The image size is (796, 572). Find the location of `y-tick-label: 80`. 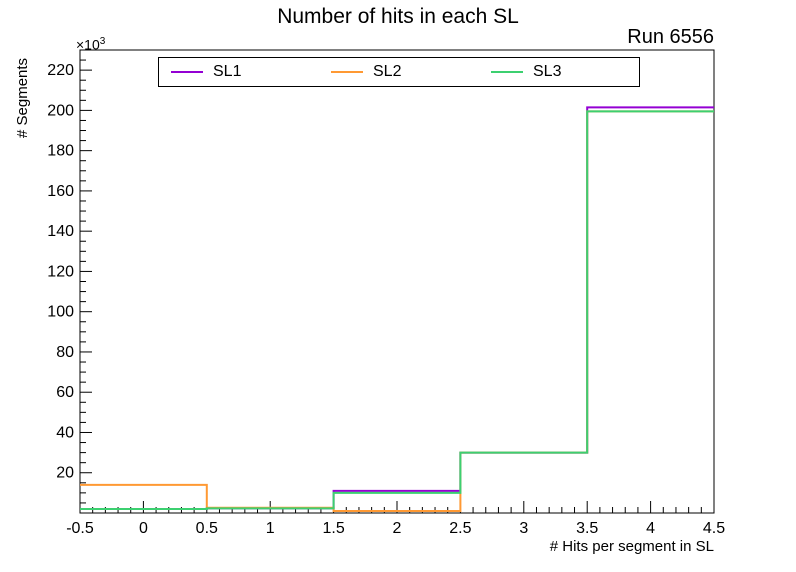

y-tick-label: 80 is located at coordinates (65, 352).